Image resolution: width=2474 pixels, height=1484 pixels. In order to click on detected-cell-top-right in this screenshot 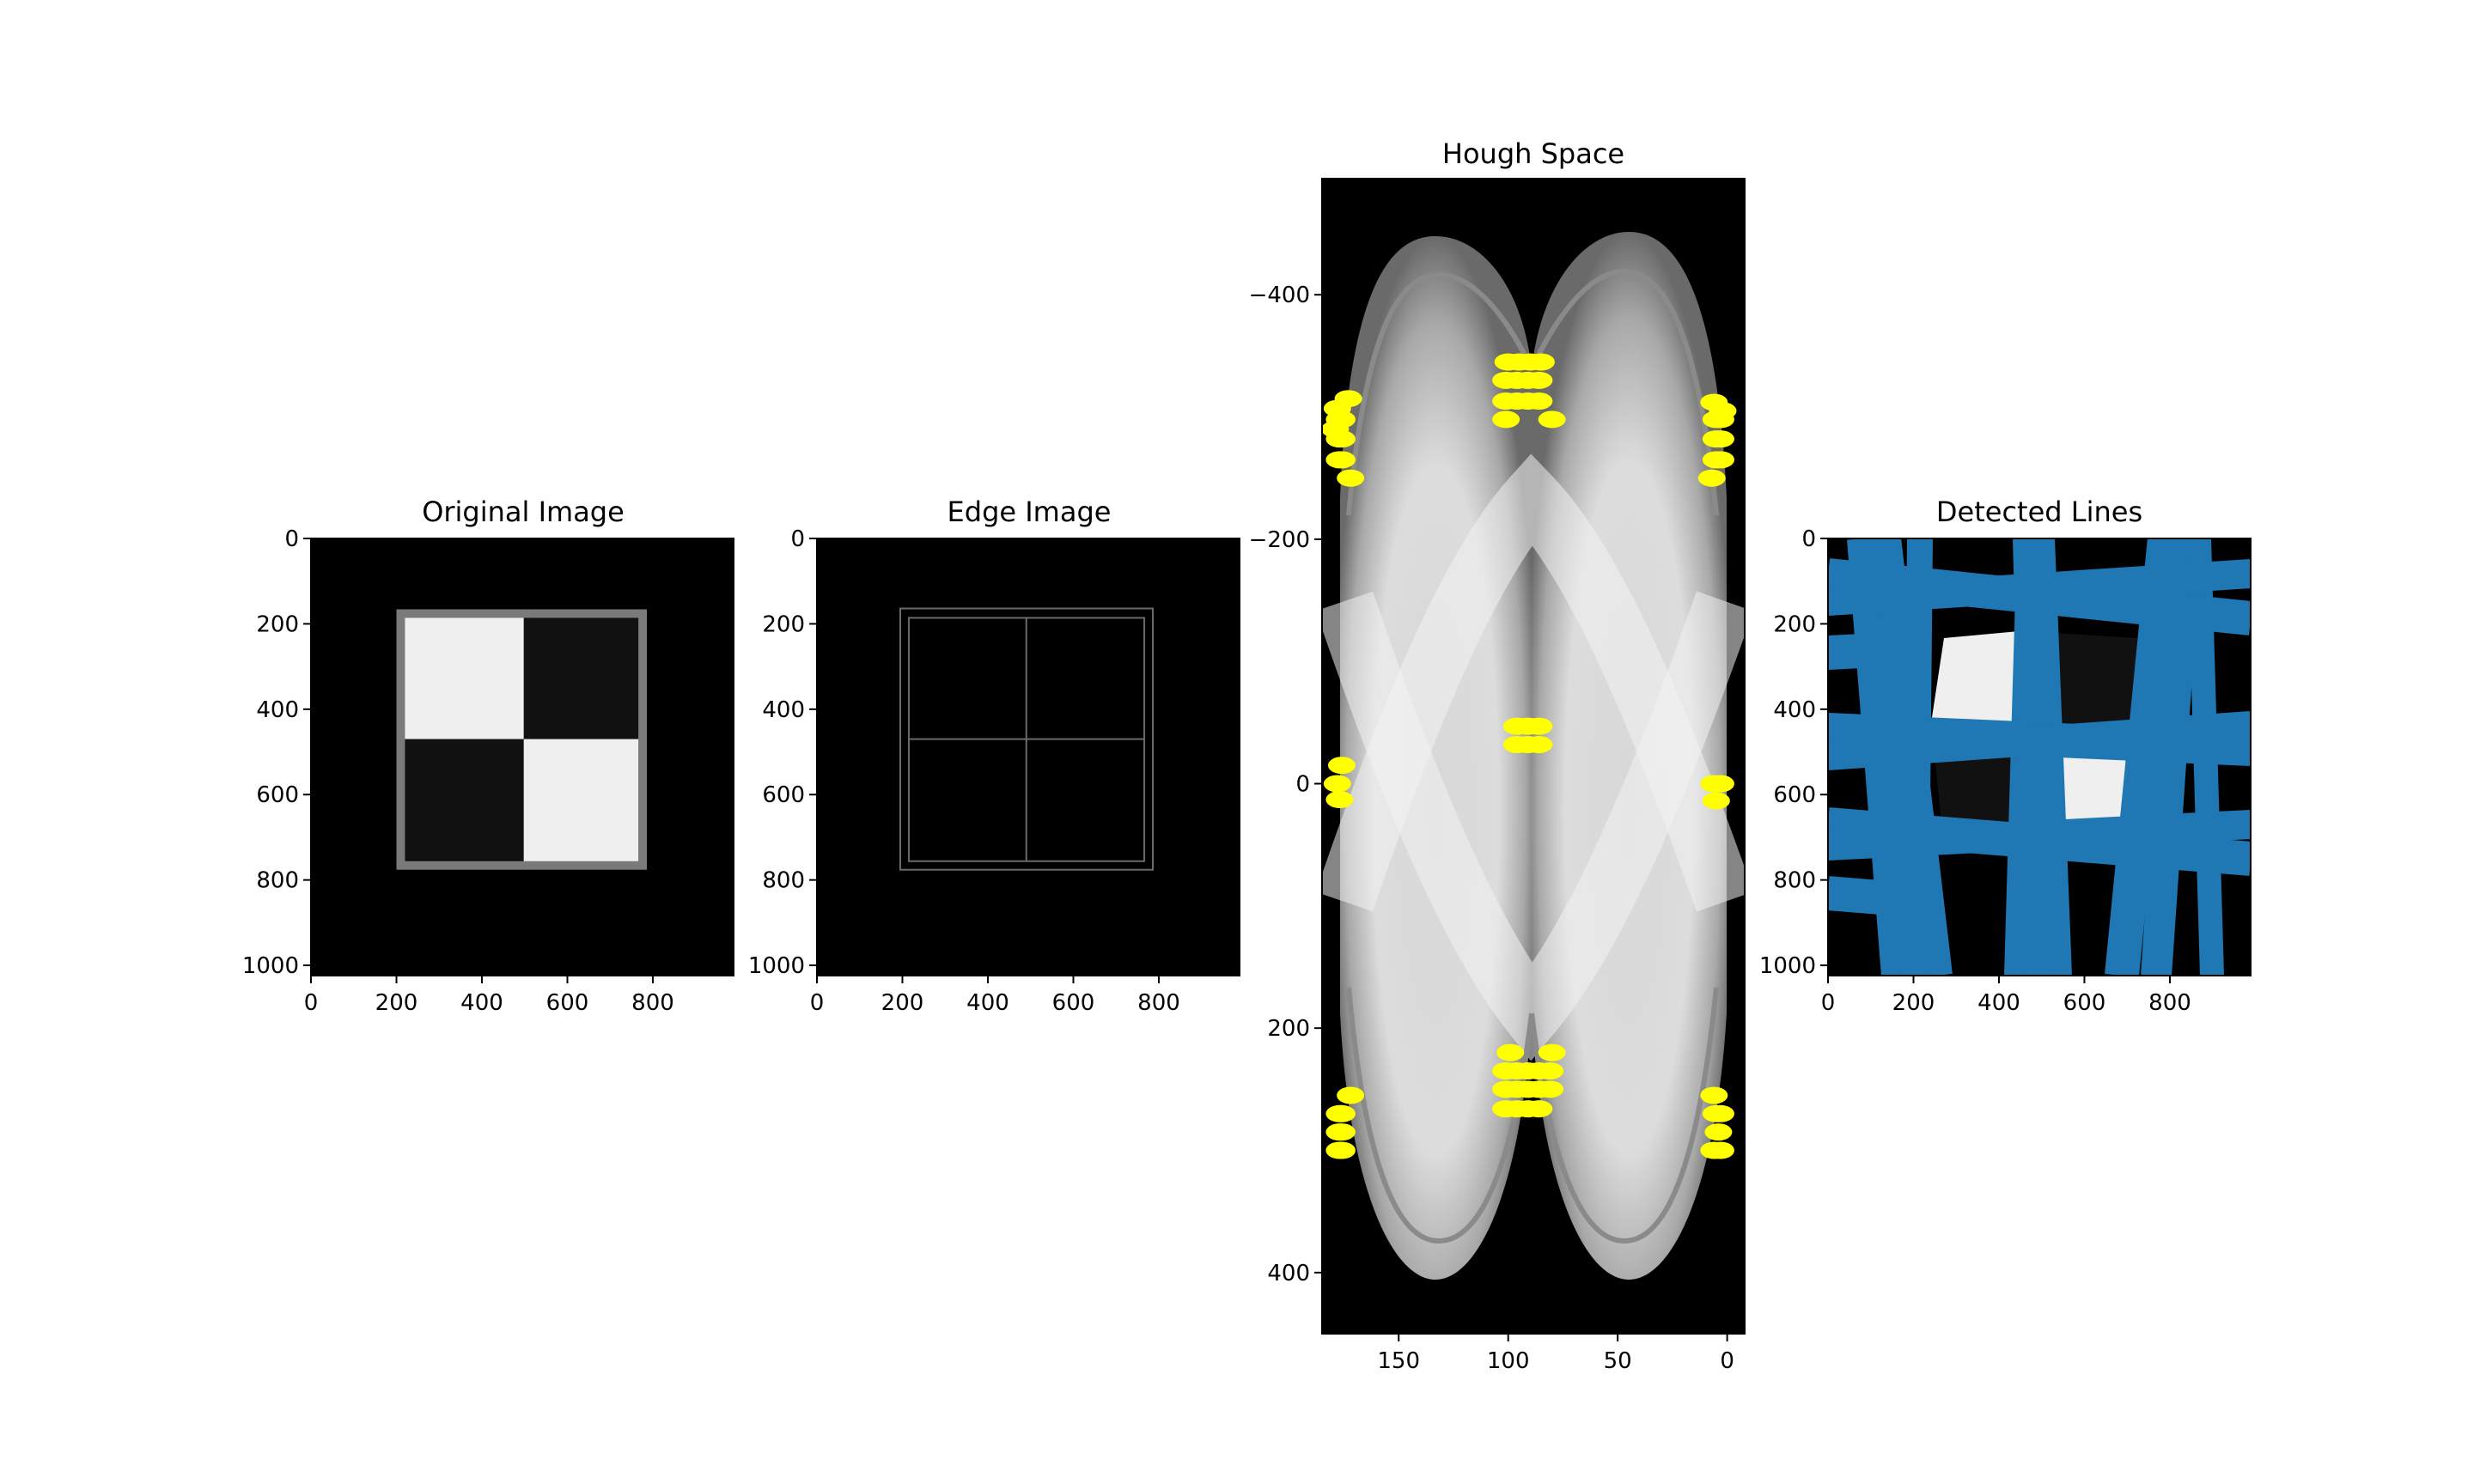, I will do `click(2100, 686)`.